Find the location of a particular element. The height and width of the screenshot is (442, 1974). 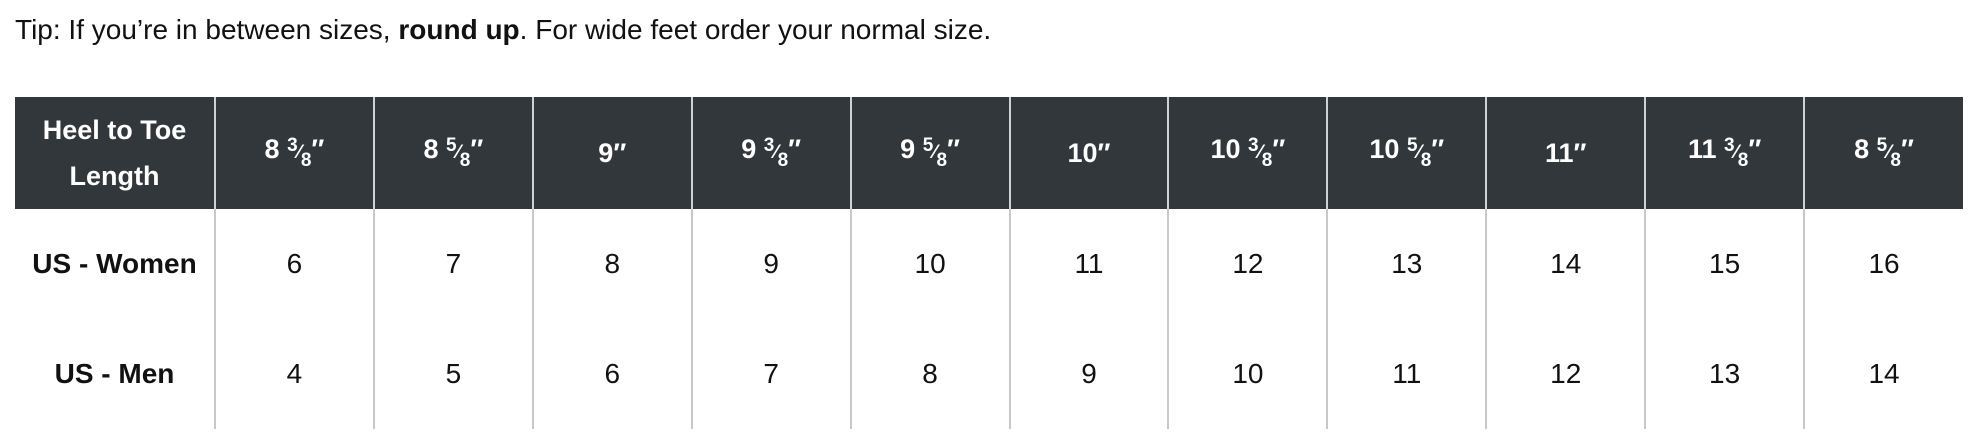

length-header: 11″ is located at coordinates (1565, 153).